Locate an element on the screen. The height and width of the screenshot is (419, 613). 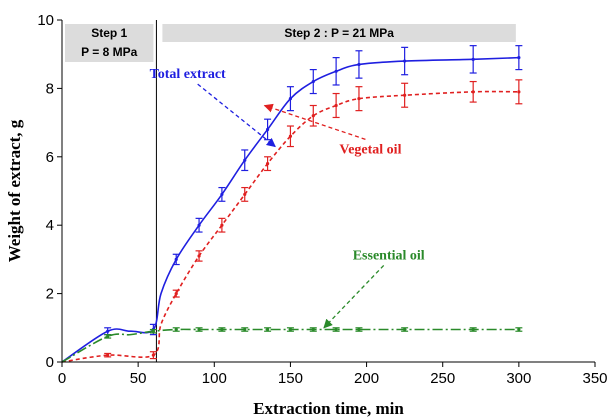
step-banners: Step 1 P = 8 MPa Step 2 : P = 21 MPa is located at coordinates (290, 43).